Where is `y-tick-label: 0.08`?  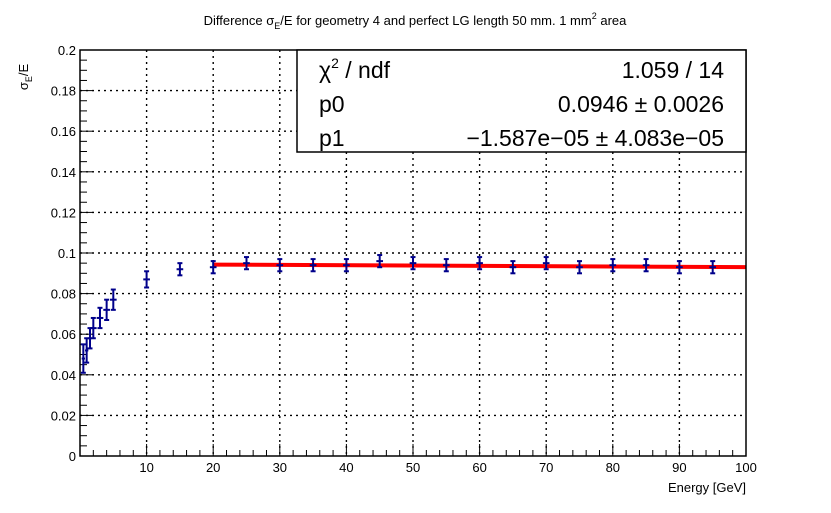 y-tick-label: 0.08 is located at coordinates (63, 294).